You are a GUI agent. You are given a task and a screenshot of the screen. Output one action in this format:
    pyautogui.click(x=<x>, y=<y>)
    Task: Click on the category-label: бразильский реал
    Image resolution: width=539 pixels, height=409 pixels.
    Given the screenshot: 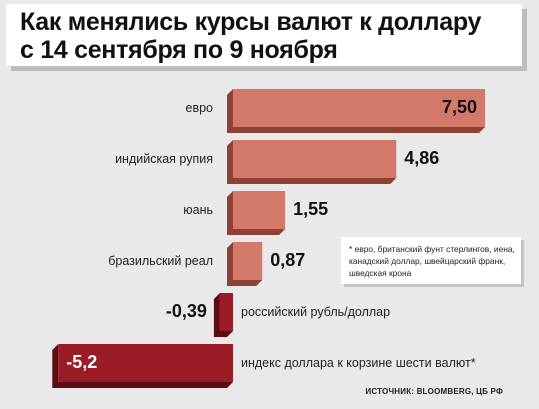 What is the action you would take?
    pyautogui.click(x=160, y=261)
    